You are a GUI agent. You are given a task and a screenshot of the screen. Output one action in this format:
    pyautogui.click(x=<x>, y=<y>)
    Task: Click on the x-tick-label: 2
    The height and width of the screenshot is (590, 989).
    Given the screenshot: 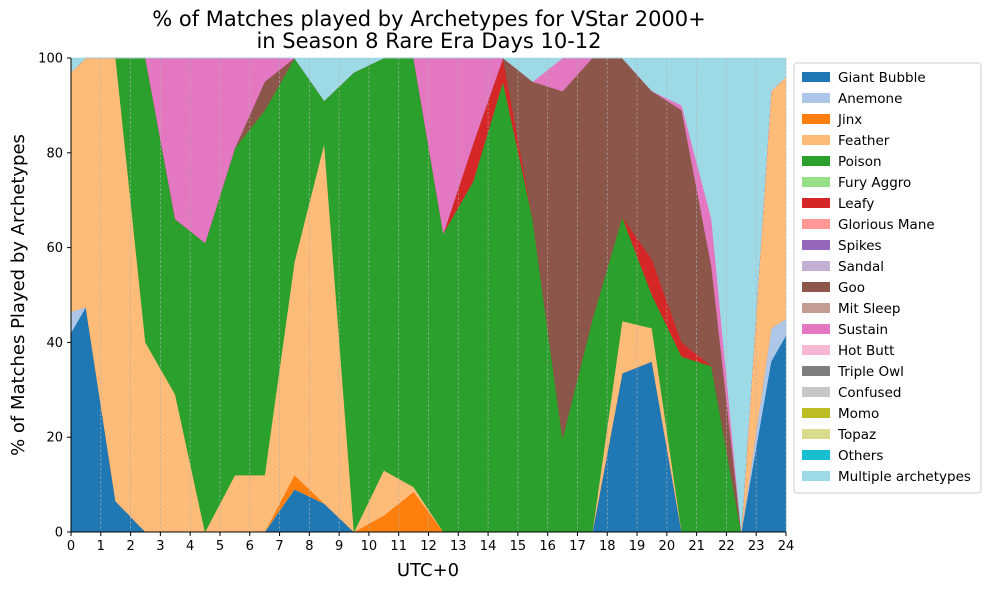 What is the action you would take?
    pyautogui.click(x=130, y=546)
    